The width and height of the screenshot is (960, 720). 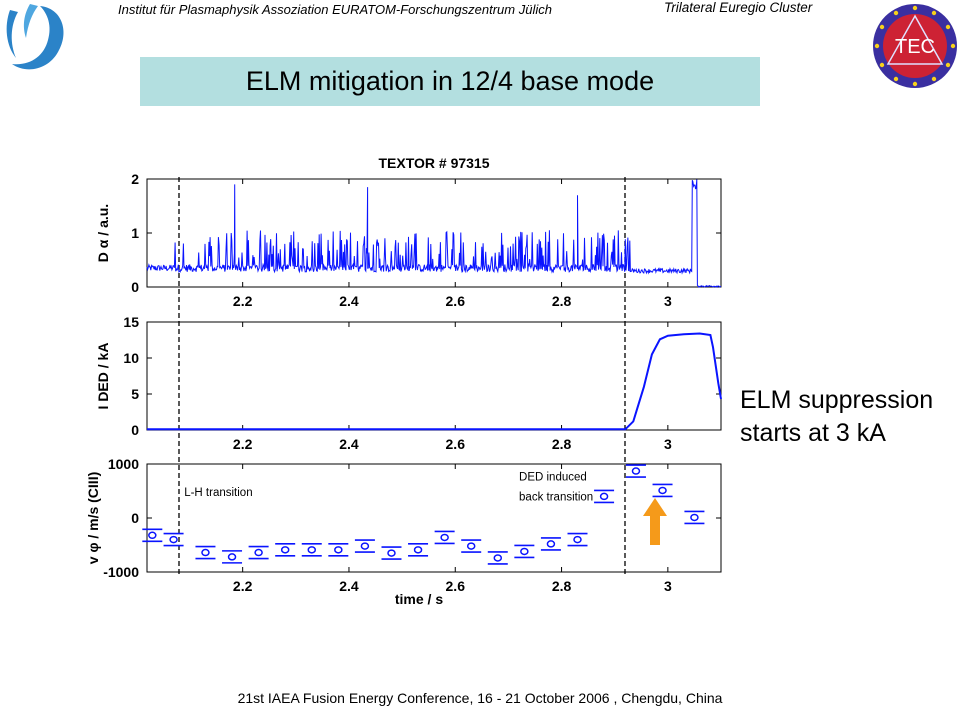 I want to click on panel-2-ytick-label: 0, so click(x=135, y=430).